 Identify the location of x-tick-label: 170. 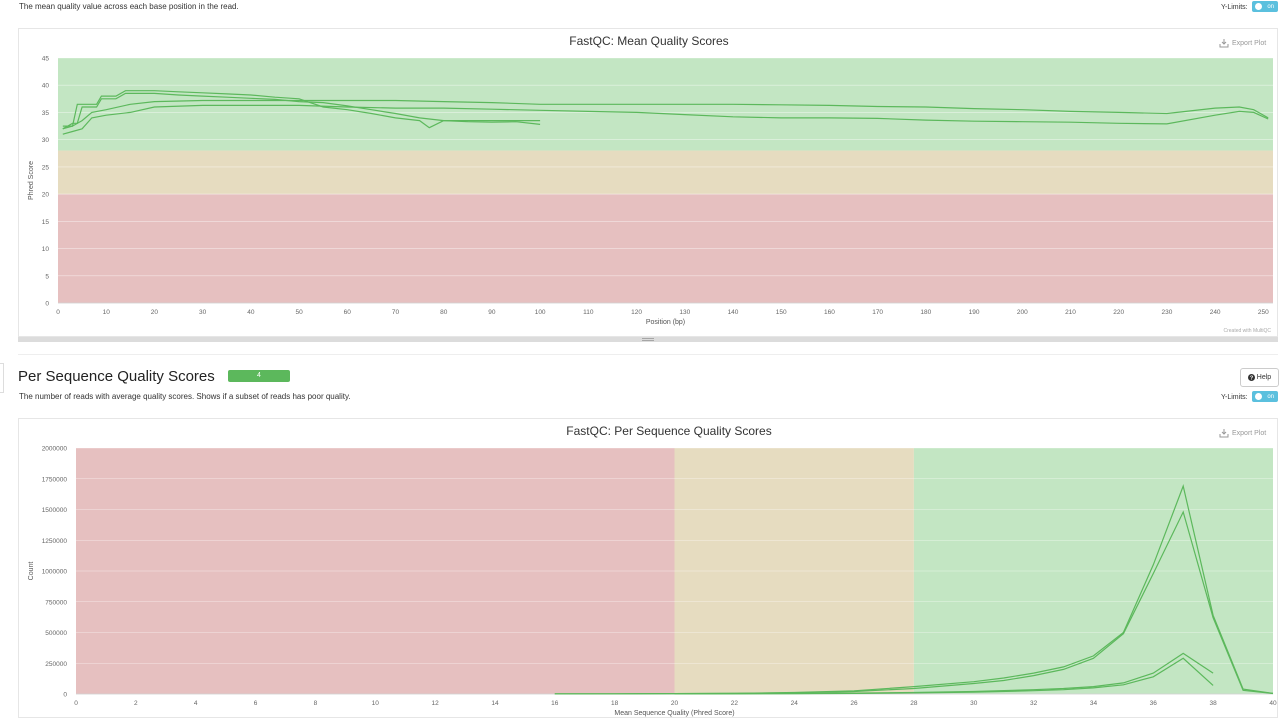
(877, 312).